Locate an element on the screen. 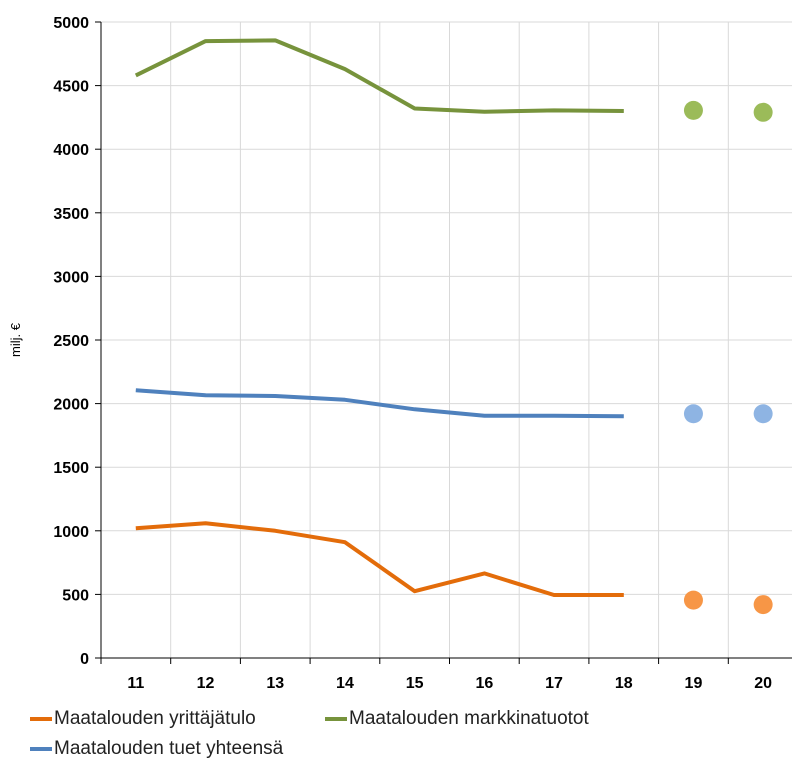  x-tick-label: 16 is located at coordinates (484, 683).